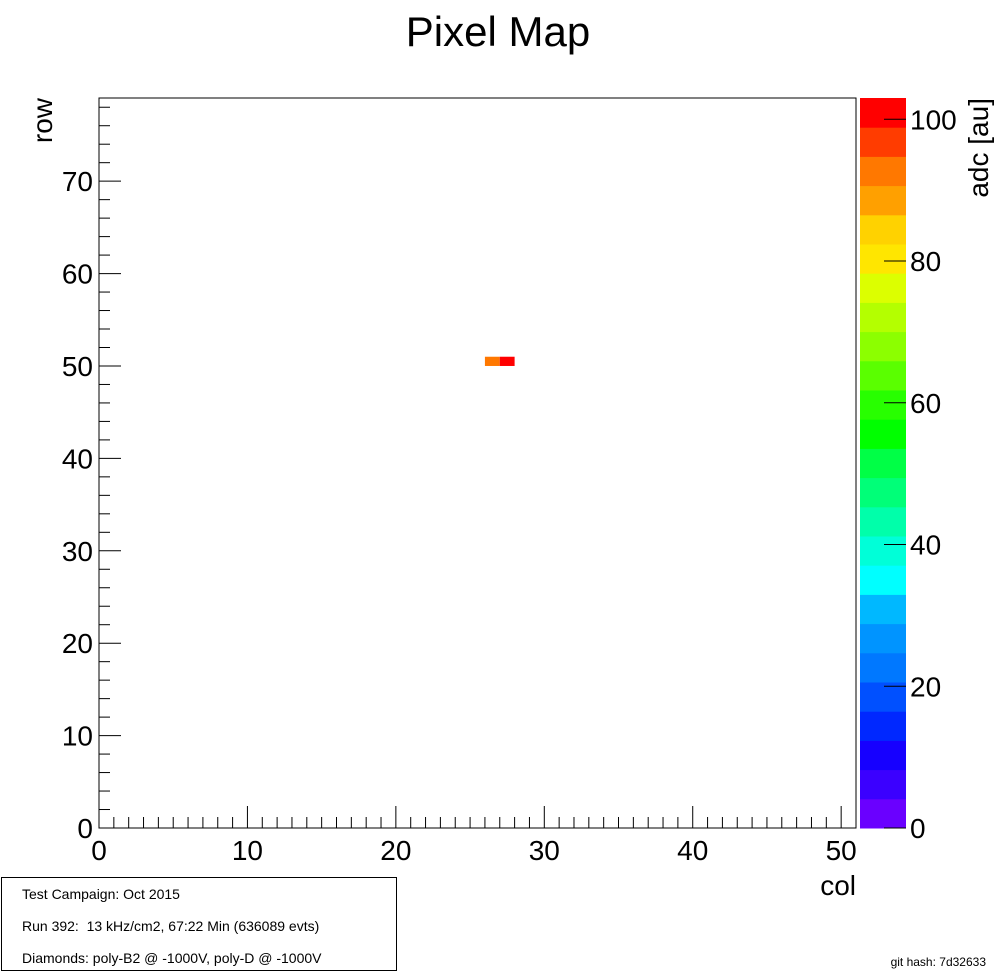 This screenshot has width=996, height=974. I want to click on chart-title: Pixel Map, so click(498, 31).